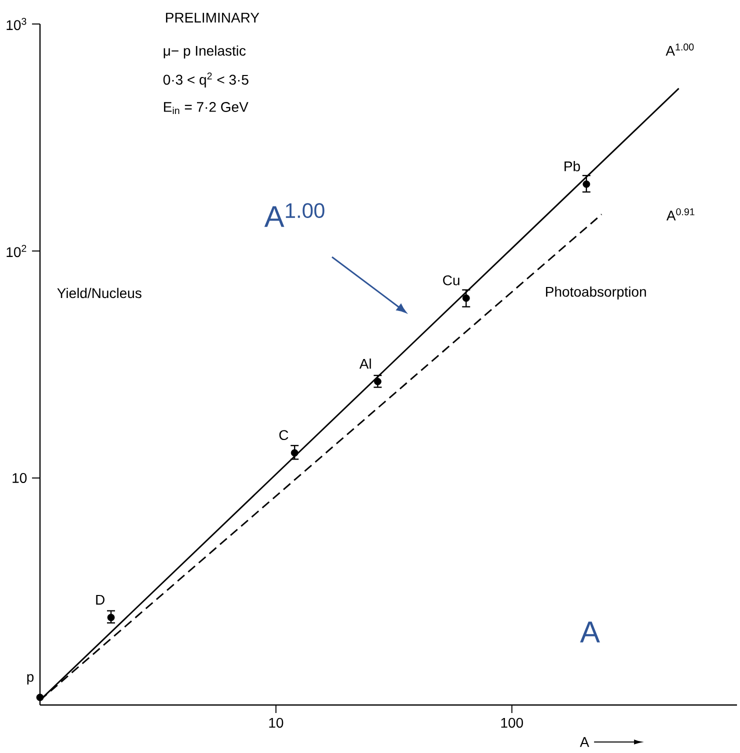  I want to click on annotation: p, so click(30, 679).